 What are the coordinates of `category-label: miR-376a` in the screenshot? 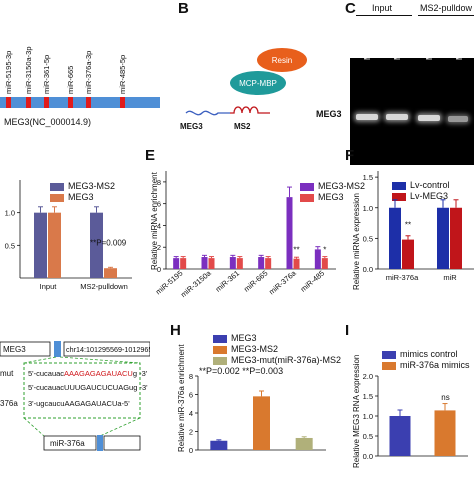 It's located at (282, 282).